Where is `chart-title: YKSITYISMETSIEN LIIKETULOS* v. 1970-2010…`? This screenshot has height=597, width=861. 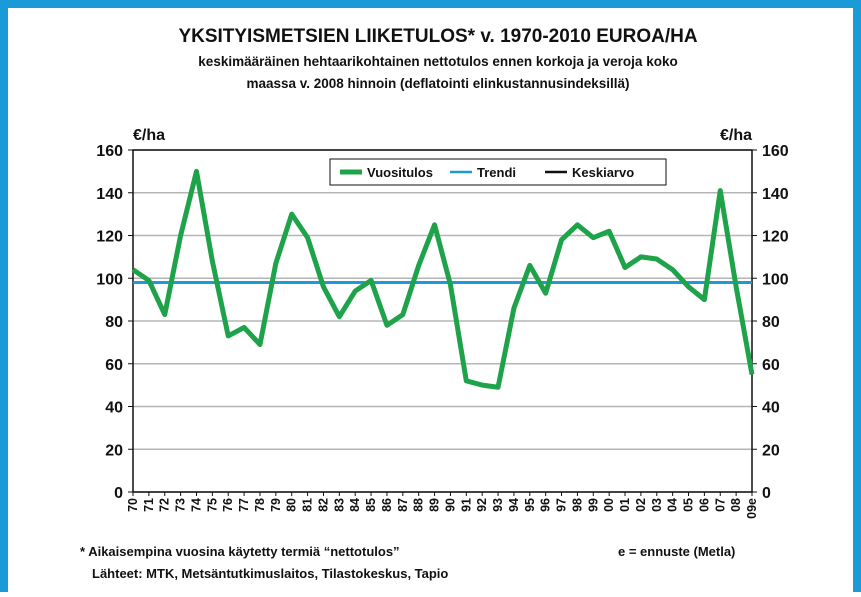 chart-title: YKSITYISMETSIEN LIIKETULOS* v. 1970-2010… is located at coordinates (437, 36).